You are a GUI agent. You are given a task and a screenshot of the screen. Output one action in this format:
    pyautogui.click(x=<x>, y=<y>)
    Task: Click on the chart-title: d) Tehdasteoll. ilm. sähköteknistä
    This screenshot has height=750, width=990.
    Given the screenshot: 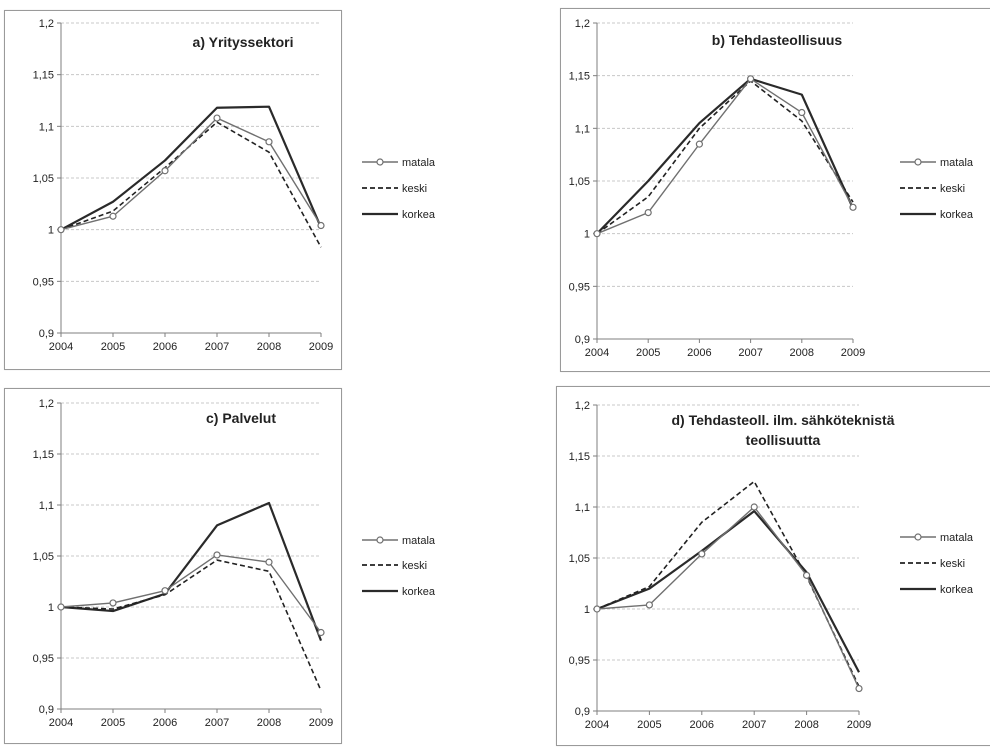 What is the action you would take?
    pyautogui.click(x=782, y=420)
    